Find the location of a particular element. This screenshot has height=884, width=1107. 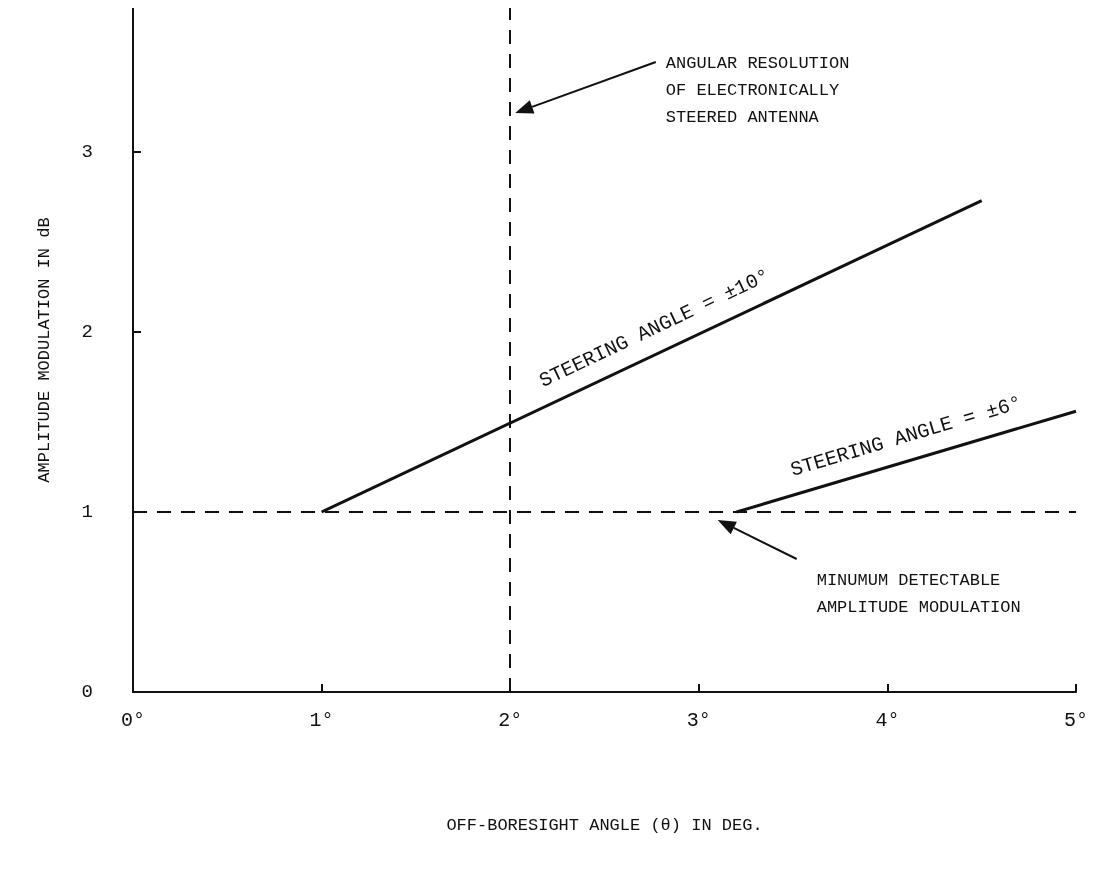

x-axis-title: OFF-BORESIGHT ANGLE (θ) IN DEG. is located at coordinates (604, 825).